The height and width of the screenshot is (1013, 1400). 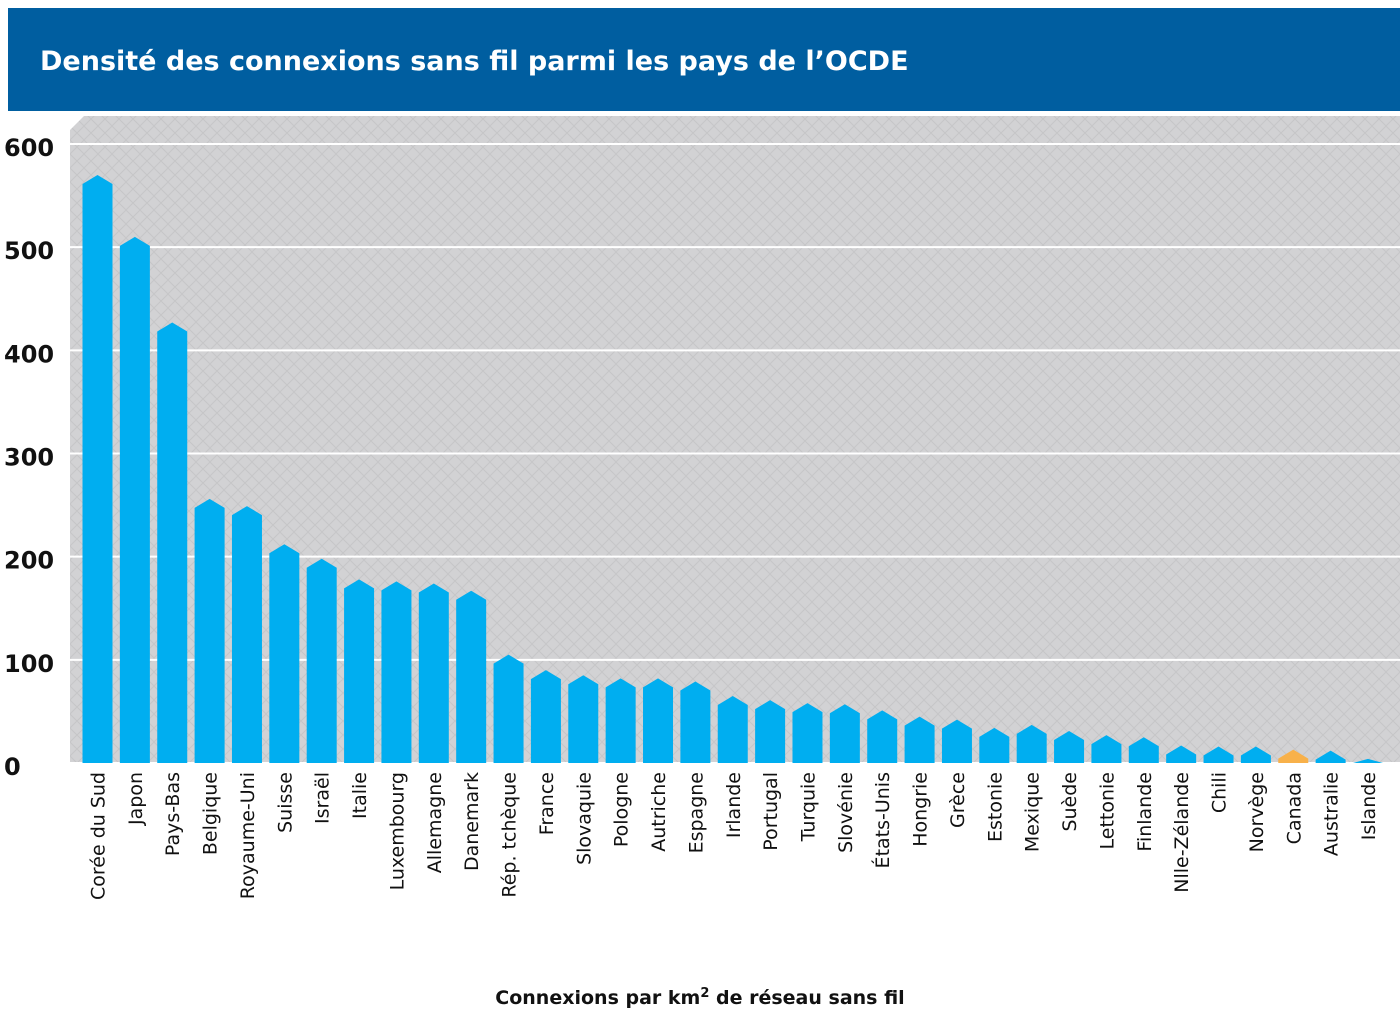 I want to click on x-tick-label-france: France, so click(x=547, y=803).